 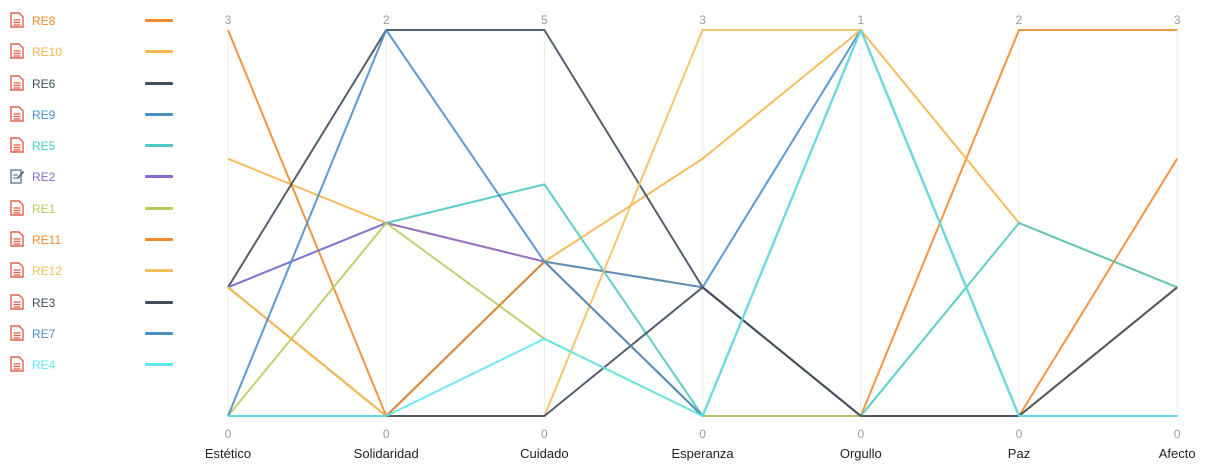 I want to click on legend-label: RE8, so click(x=44, y=21).